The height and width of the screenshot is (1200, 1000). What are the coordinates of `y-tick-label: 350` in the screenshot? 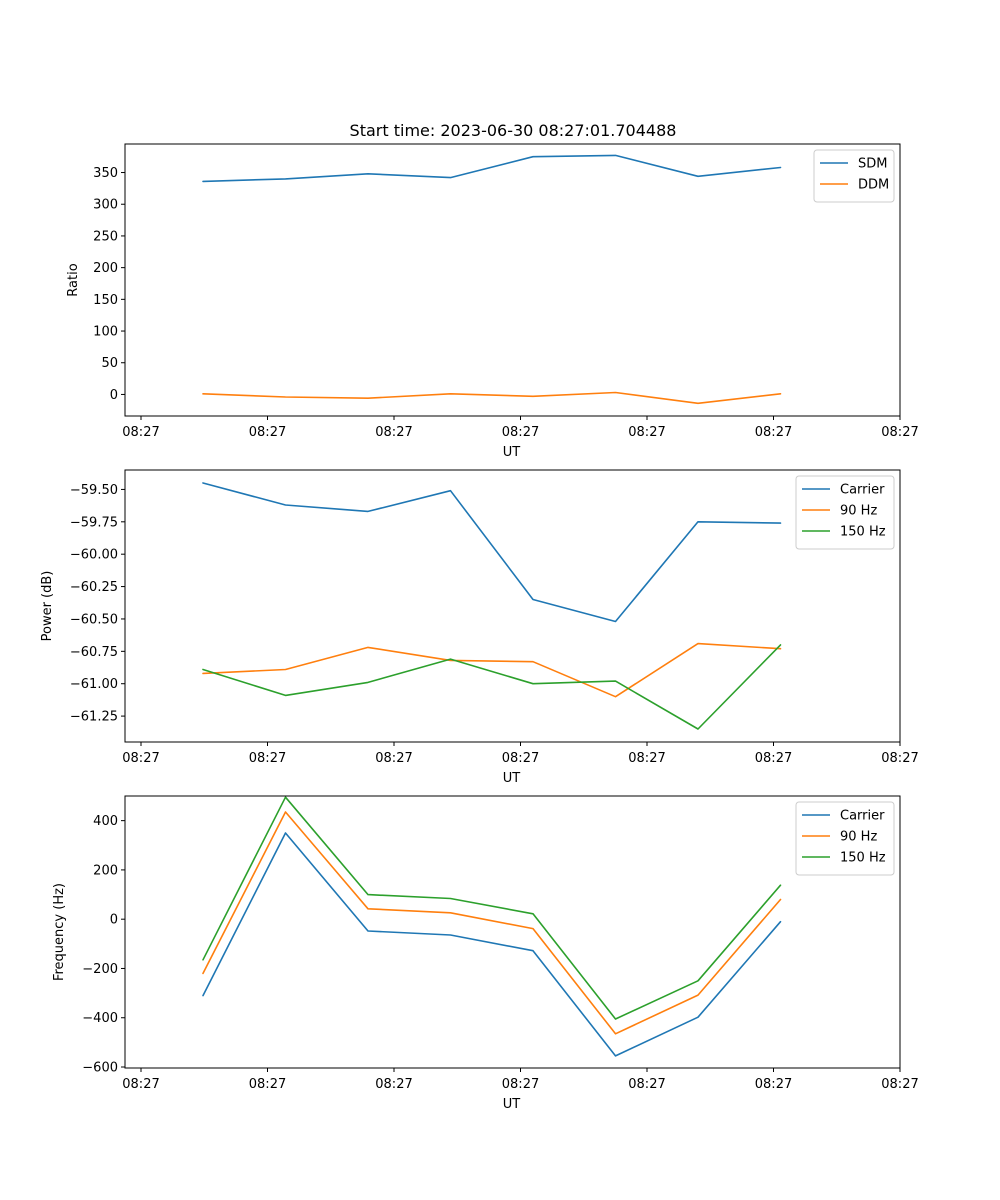 It's located at (105, 173).